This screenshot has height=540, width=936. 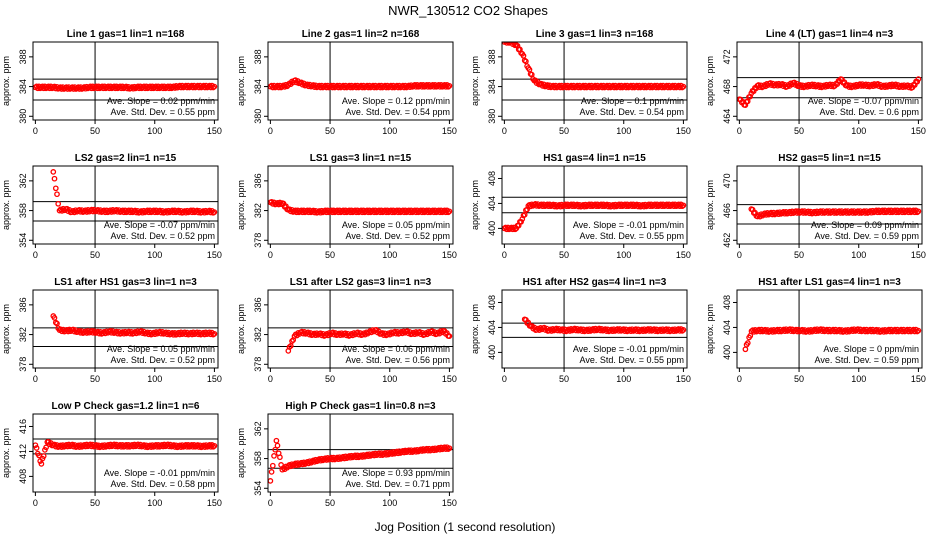 I want to click on figure-xlabel: Jog Position (1 second resolution), so click(x=465, y=527).